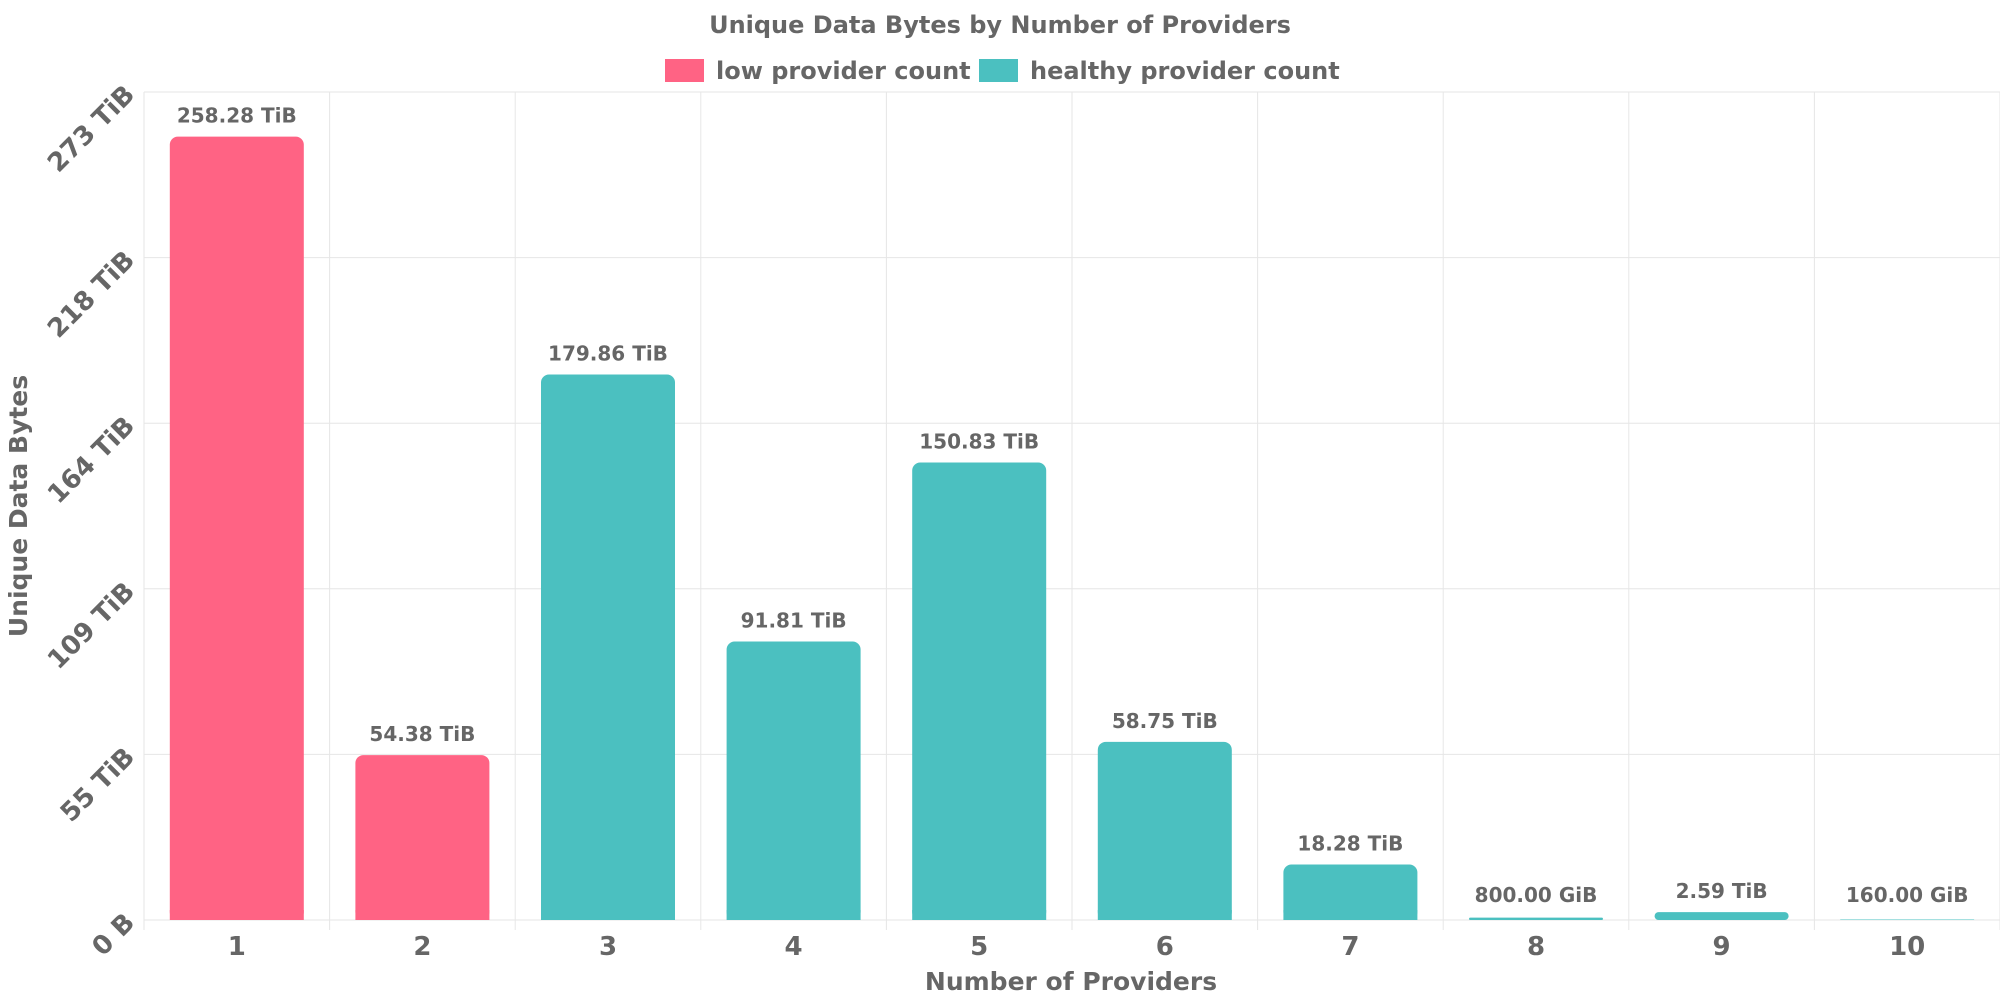  Describe the element at coordinates (794, 947) in the screenshot. I see `x-tick-label-4: 4` at that location.